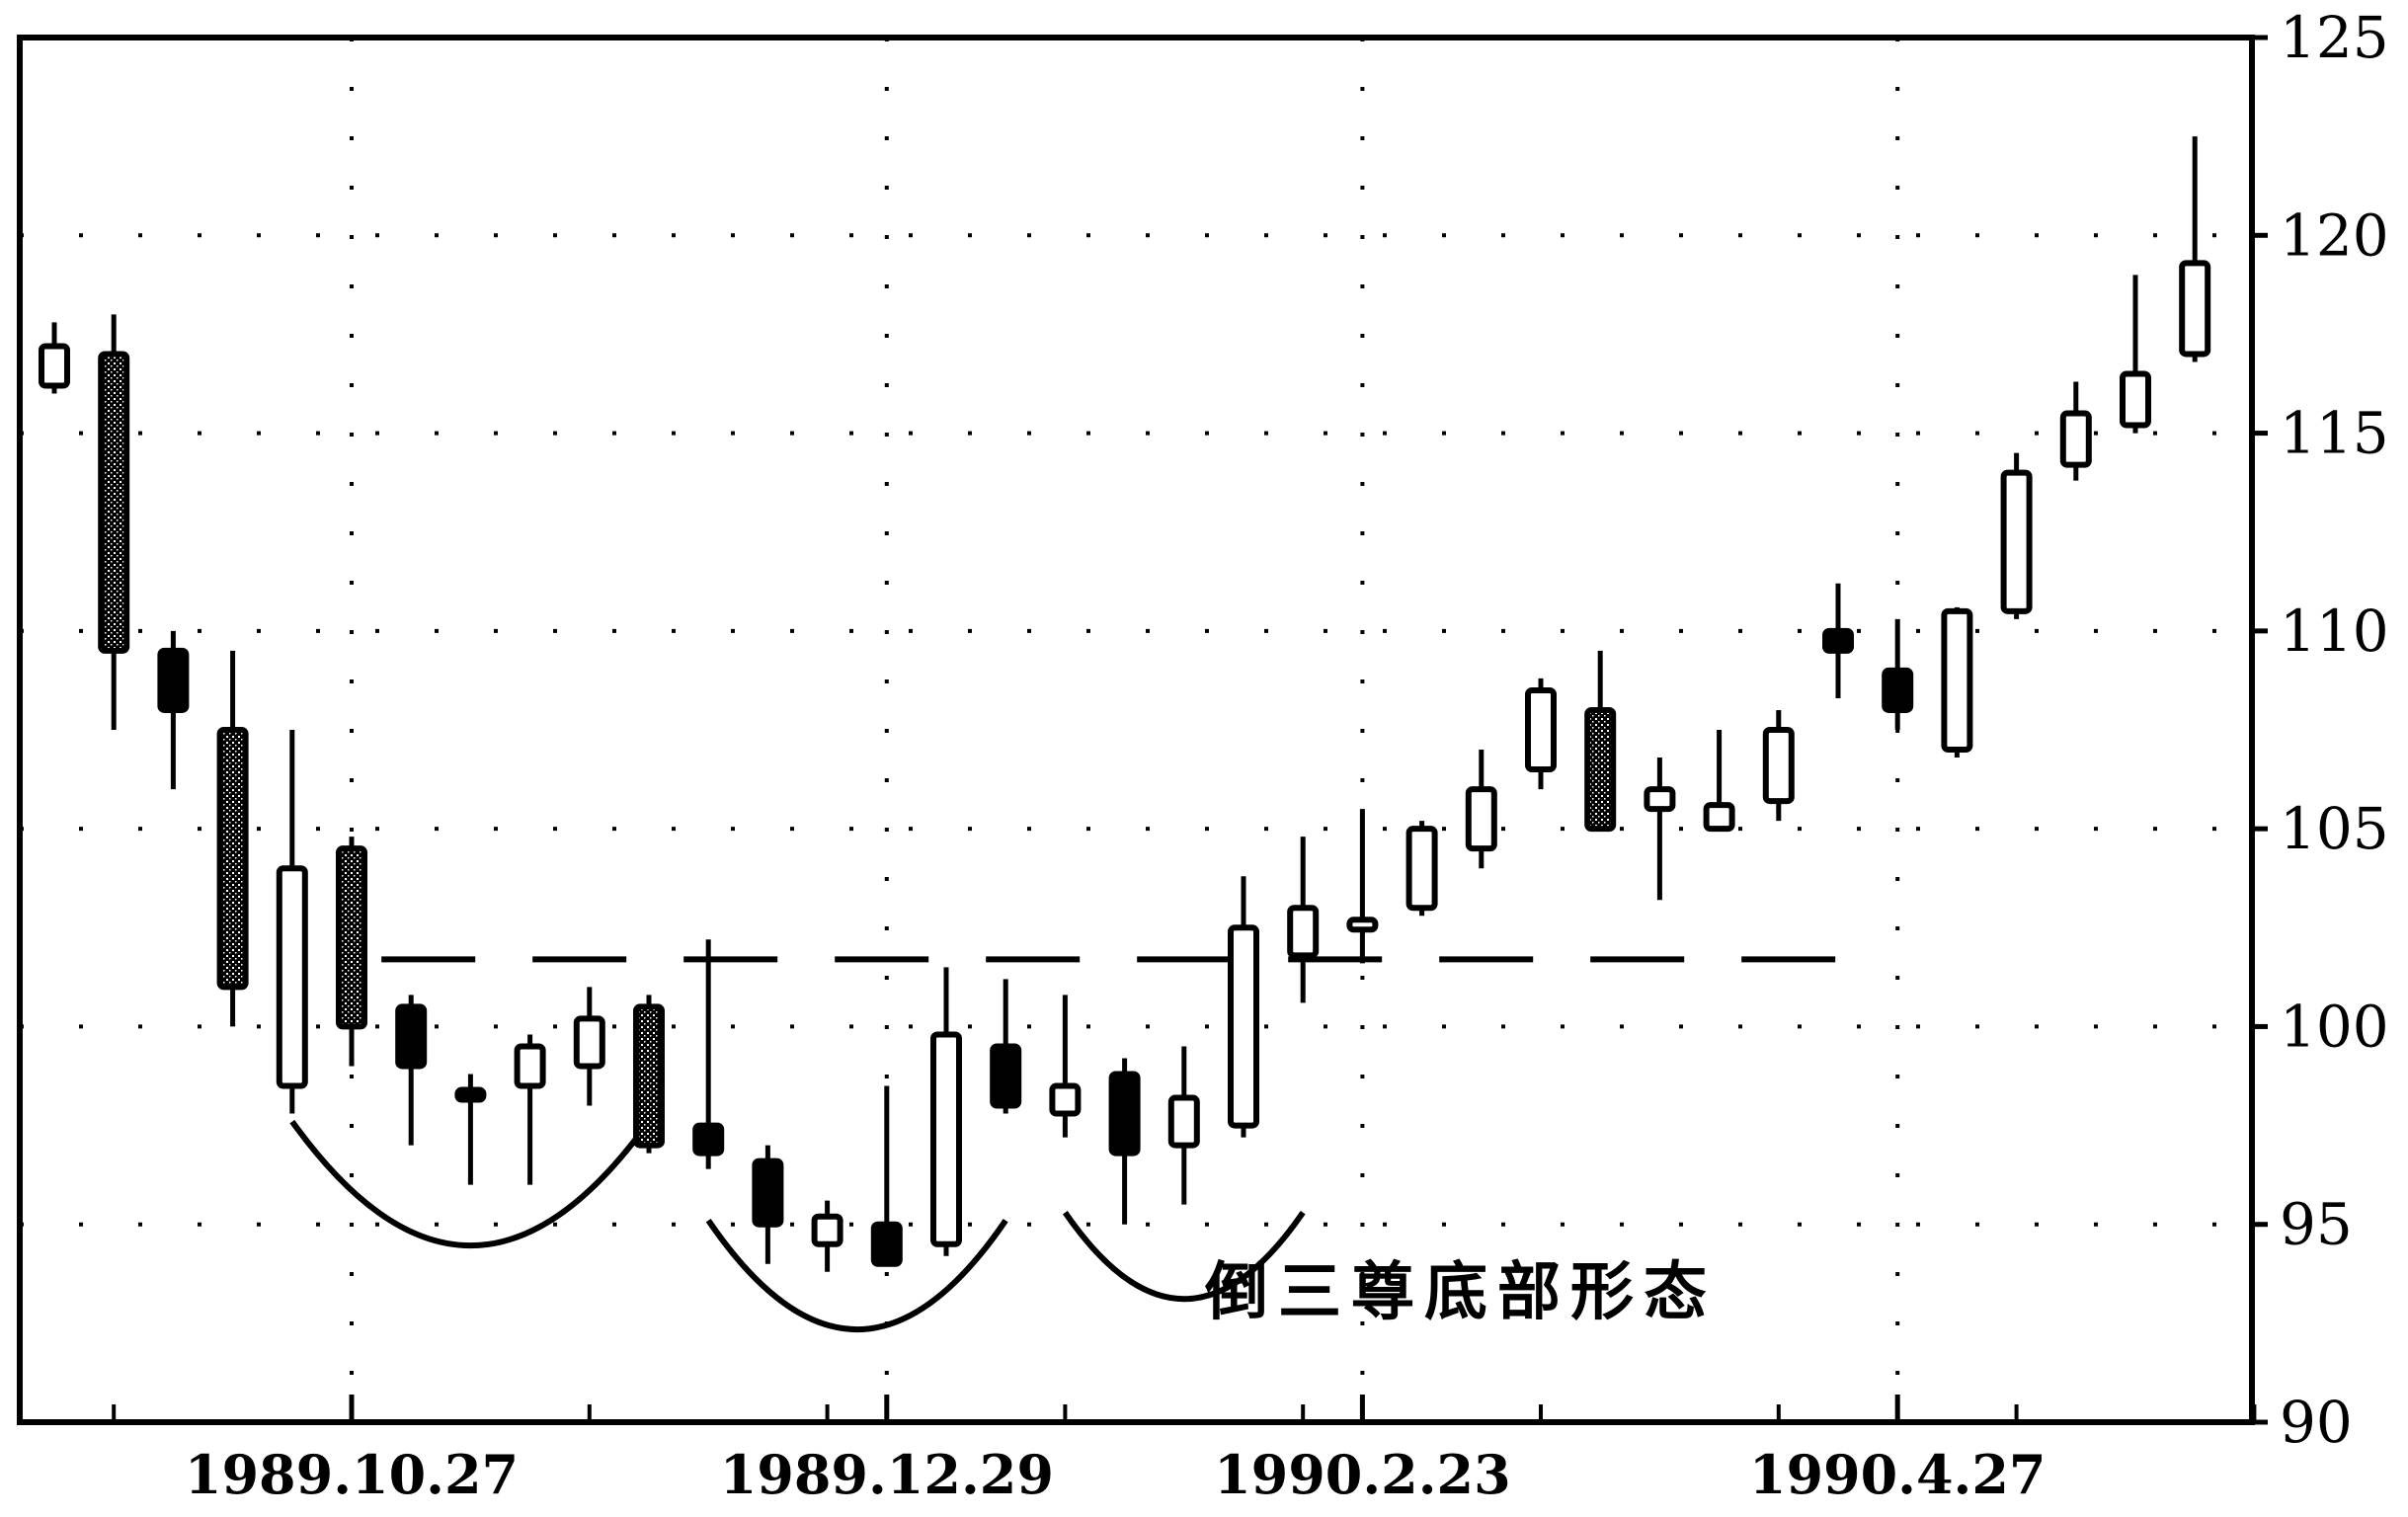 This screenshot has width=2408, height=1517. Describe the element at coordinates (2334, 829) in the screenshot. I see `y-tick-label: 105` at that location.